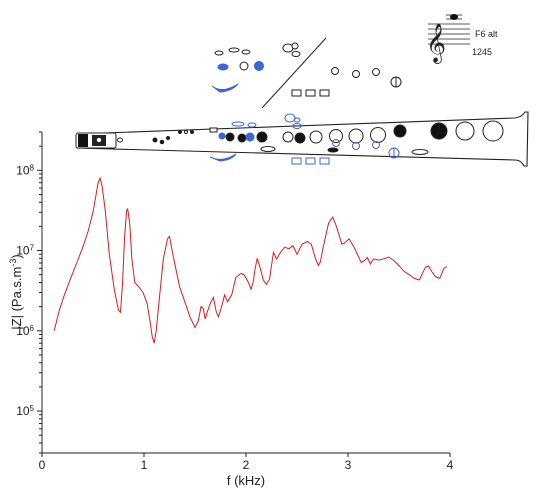  I want to click on y-tick-label-exp: 5, so click(32, 408).